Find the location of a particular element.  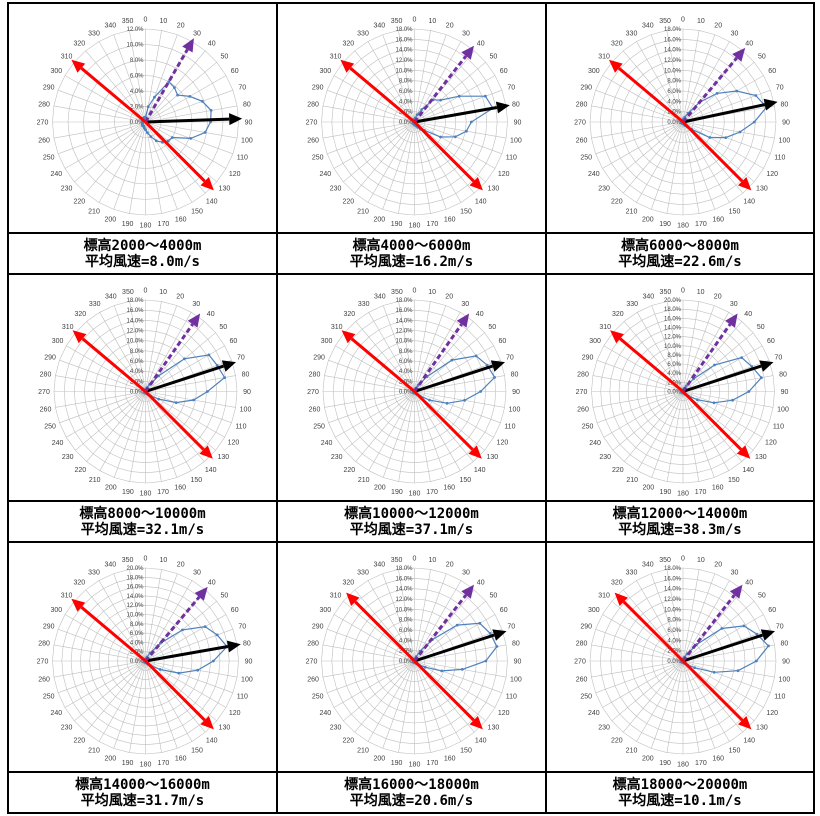

caption-altitude: 標高4000〜6000m is located at coordinates (411, 245).